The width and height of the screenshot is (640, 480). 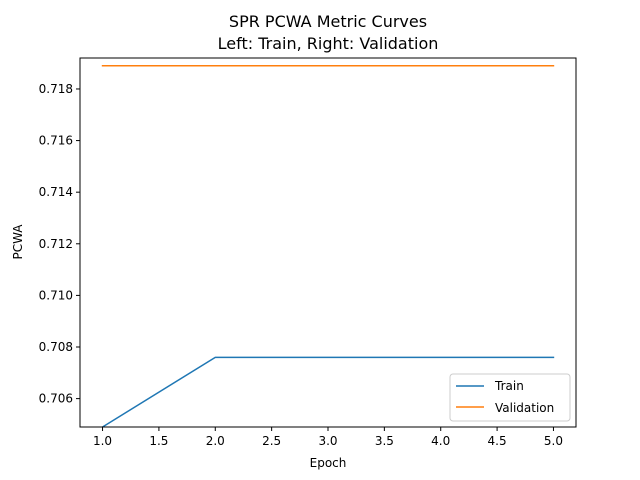 I want to click on y-axis: 0.706 0.708 0.710 0.712 0.714 0.716 0.718, so click(x=59, y=244).